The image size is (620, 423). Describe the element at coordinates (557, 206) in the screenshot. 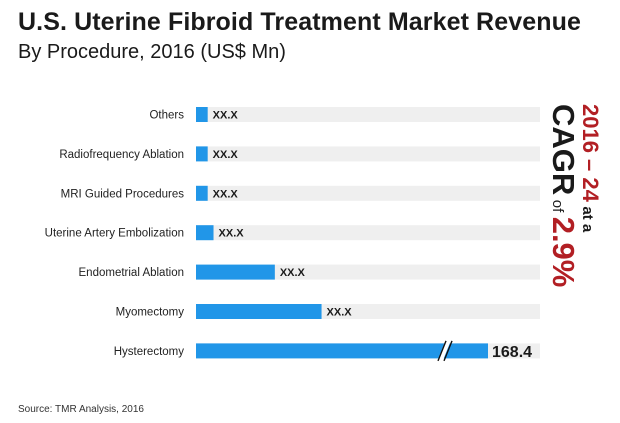

I see `cagr-of-text: of` at that location.